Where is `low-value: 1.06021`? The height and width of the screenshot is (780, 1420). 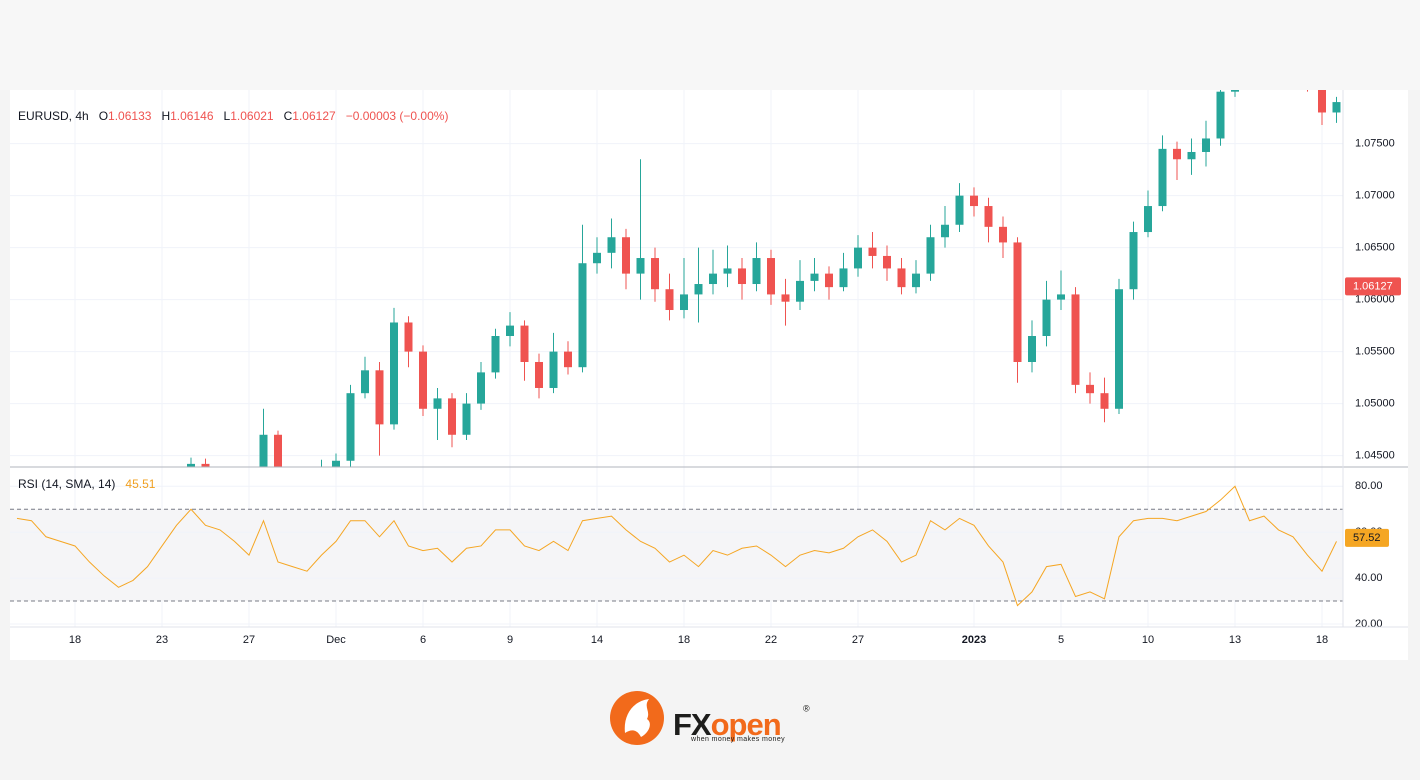
low-value: 1.06021 is located at coordinates (252, 116).